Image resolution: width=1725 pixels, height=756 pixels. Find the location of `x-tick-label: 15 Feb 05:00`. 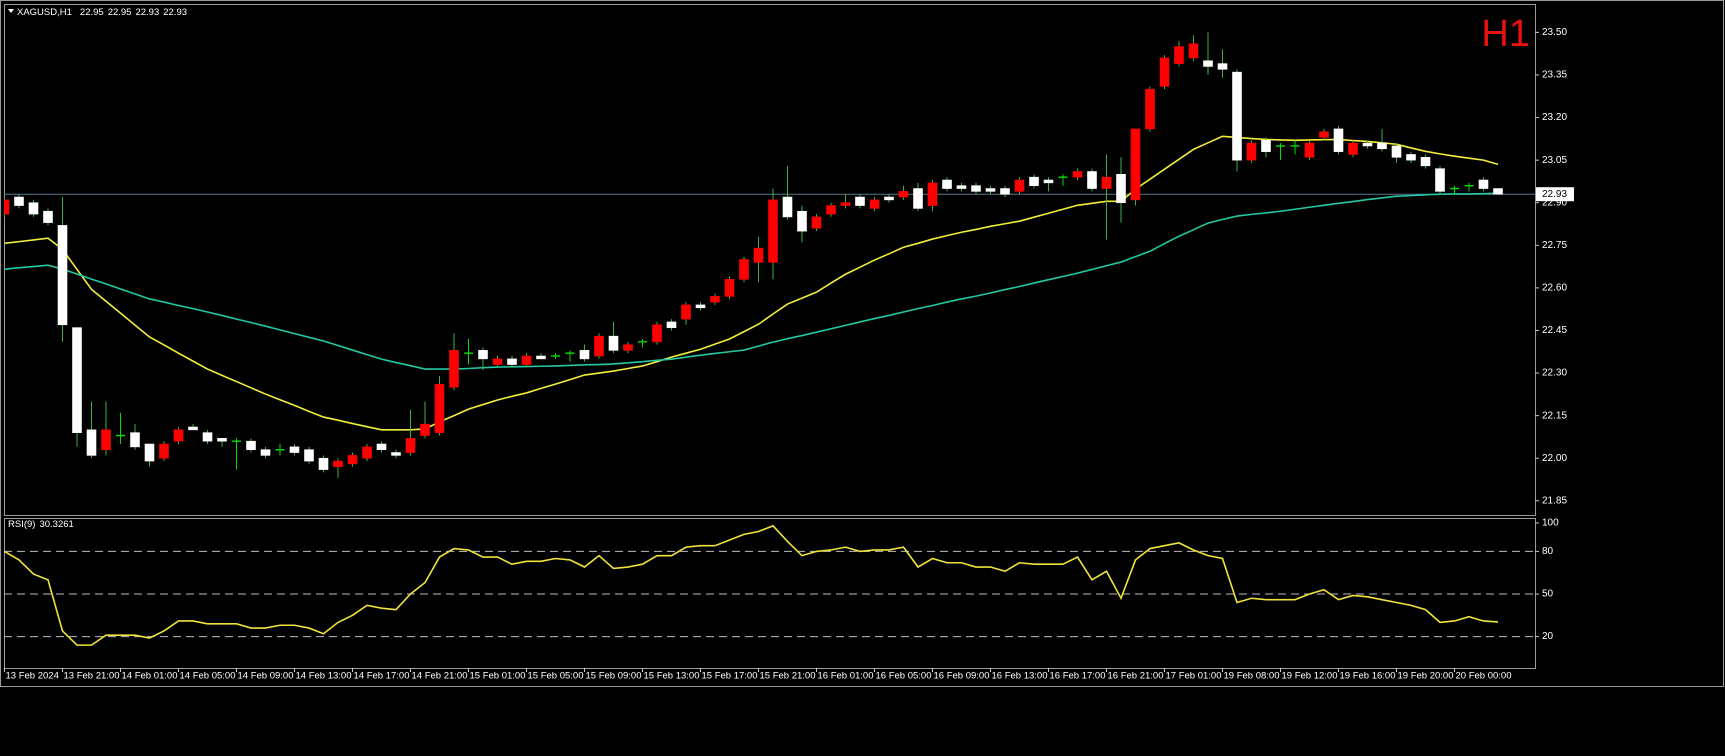

x-tick-label: 15 Feb 05:00 is located at coordinates (556, 676).